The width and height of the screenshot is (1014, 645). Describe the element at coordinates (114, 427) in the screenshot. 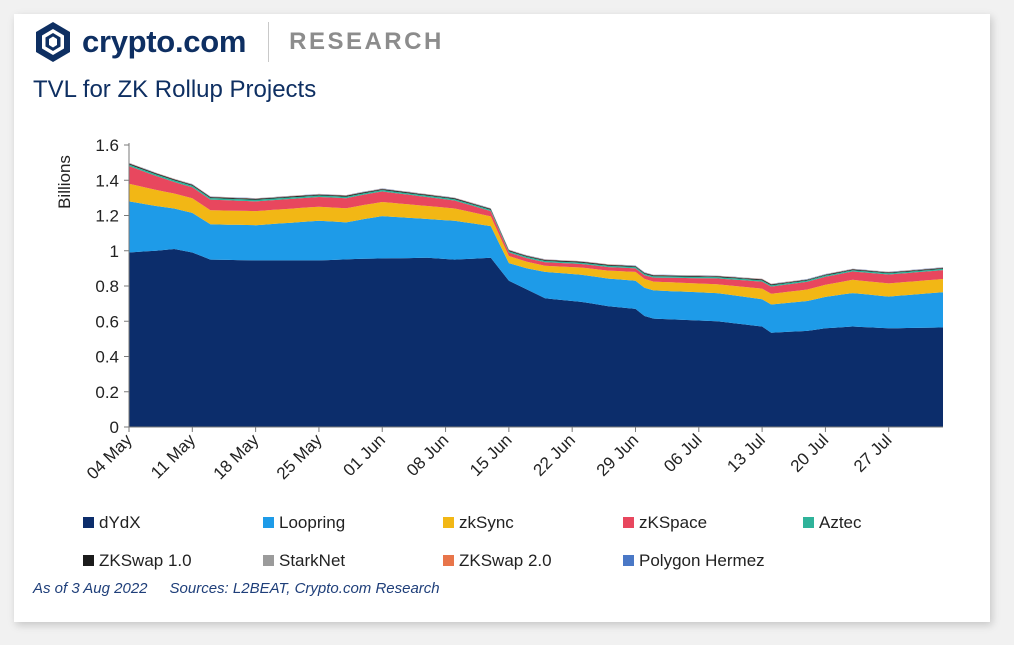

I see `y-tick-label: 0` at that location.